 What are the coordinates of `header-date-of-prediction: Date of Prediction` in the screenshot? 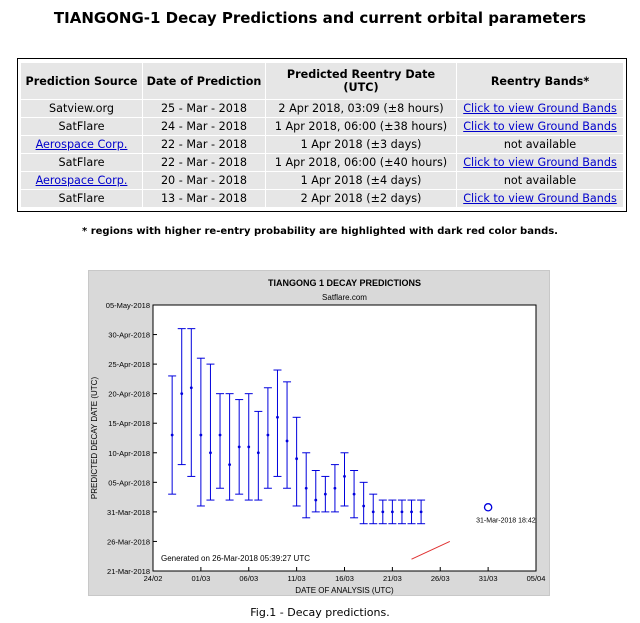 It's located at (204, 81).